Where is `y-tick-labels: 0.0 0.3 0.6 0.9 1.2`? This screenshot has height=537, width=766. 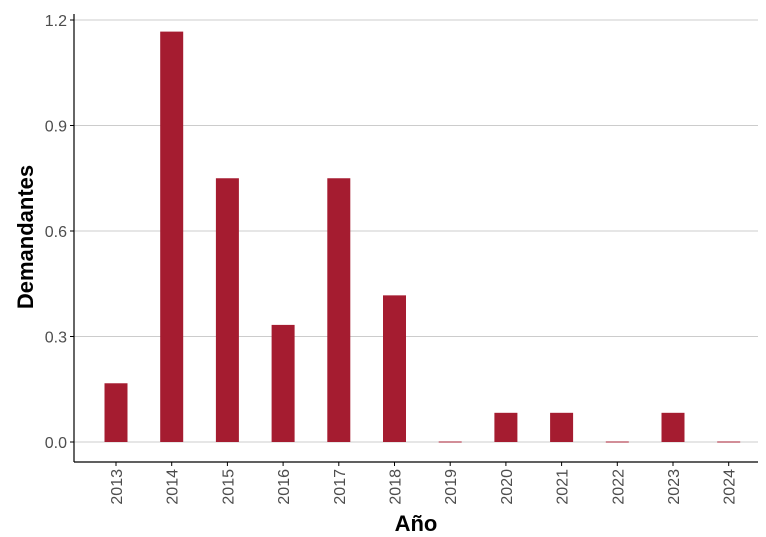
y-tick-labels: 0.0 0.3 0.6 0.9 1.2 is located at coordinates (59, 232).